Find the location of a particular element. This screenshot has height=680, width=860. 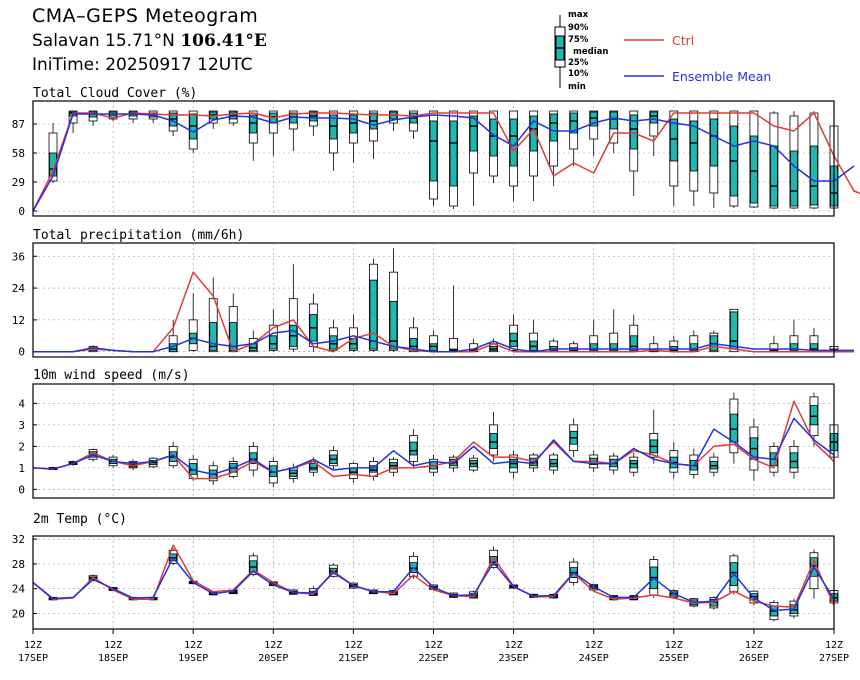

x-tick-label-date: 27SEP is located at coordinates (834, 658).